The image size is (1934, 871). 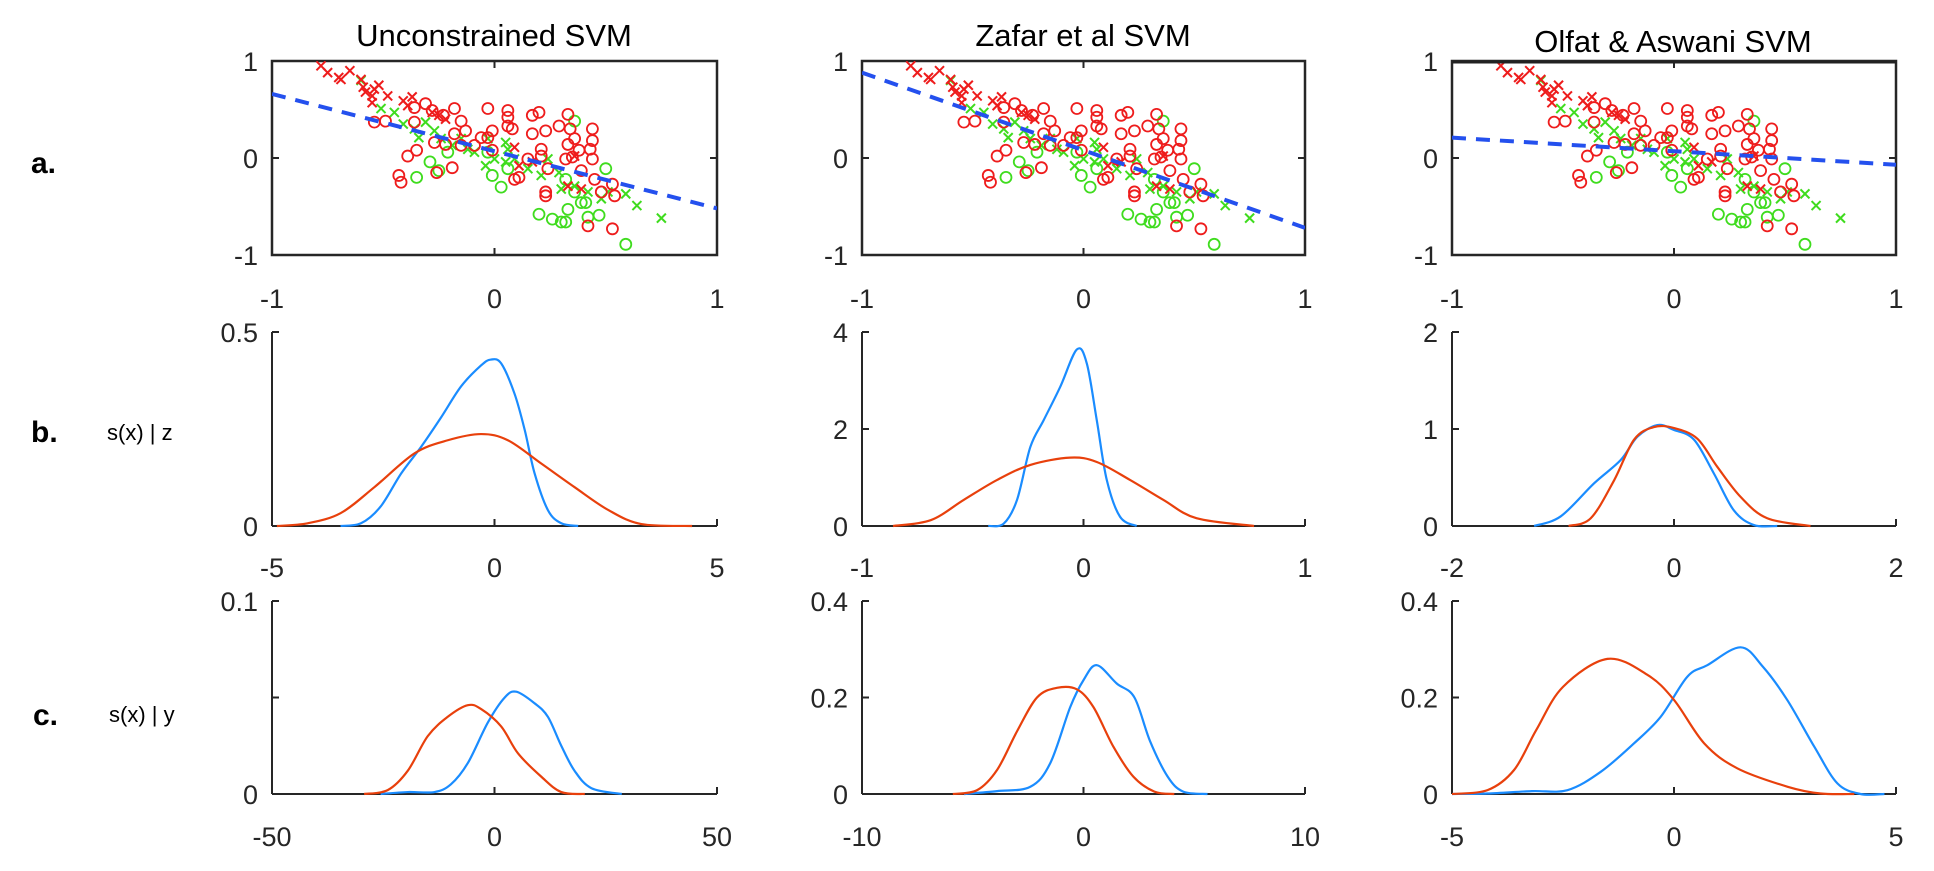 I want to click on y-tick-label: -1, so click(x=246, y=256).